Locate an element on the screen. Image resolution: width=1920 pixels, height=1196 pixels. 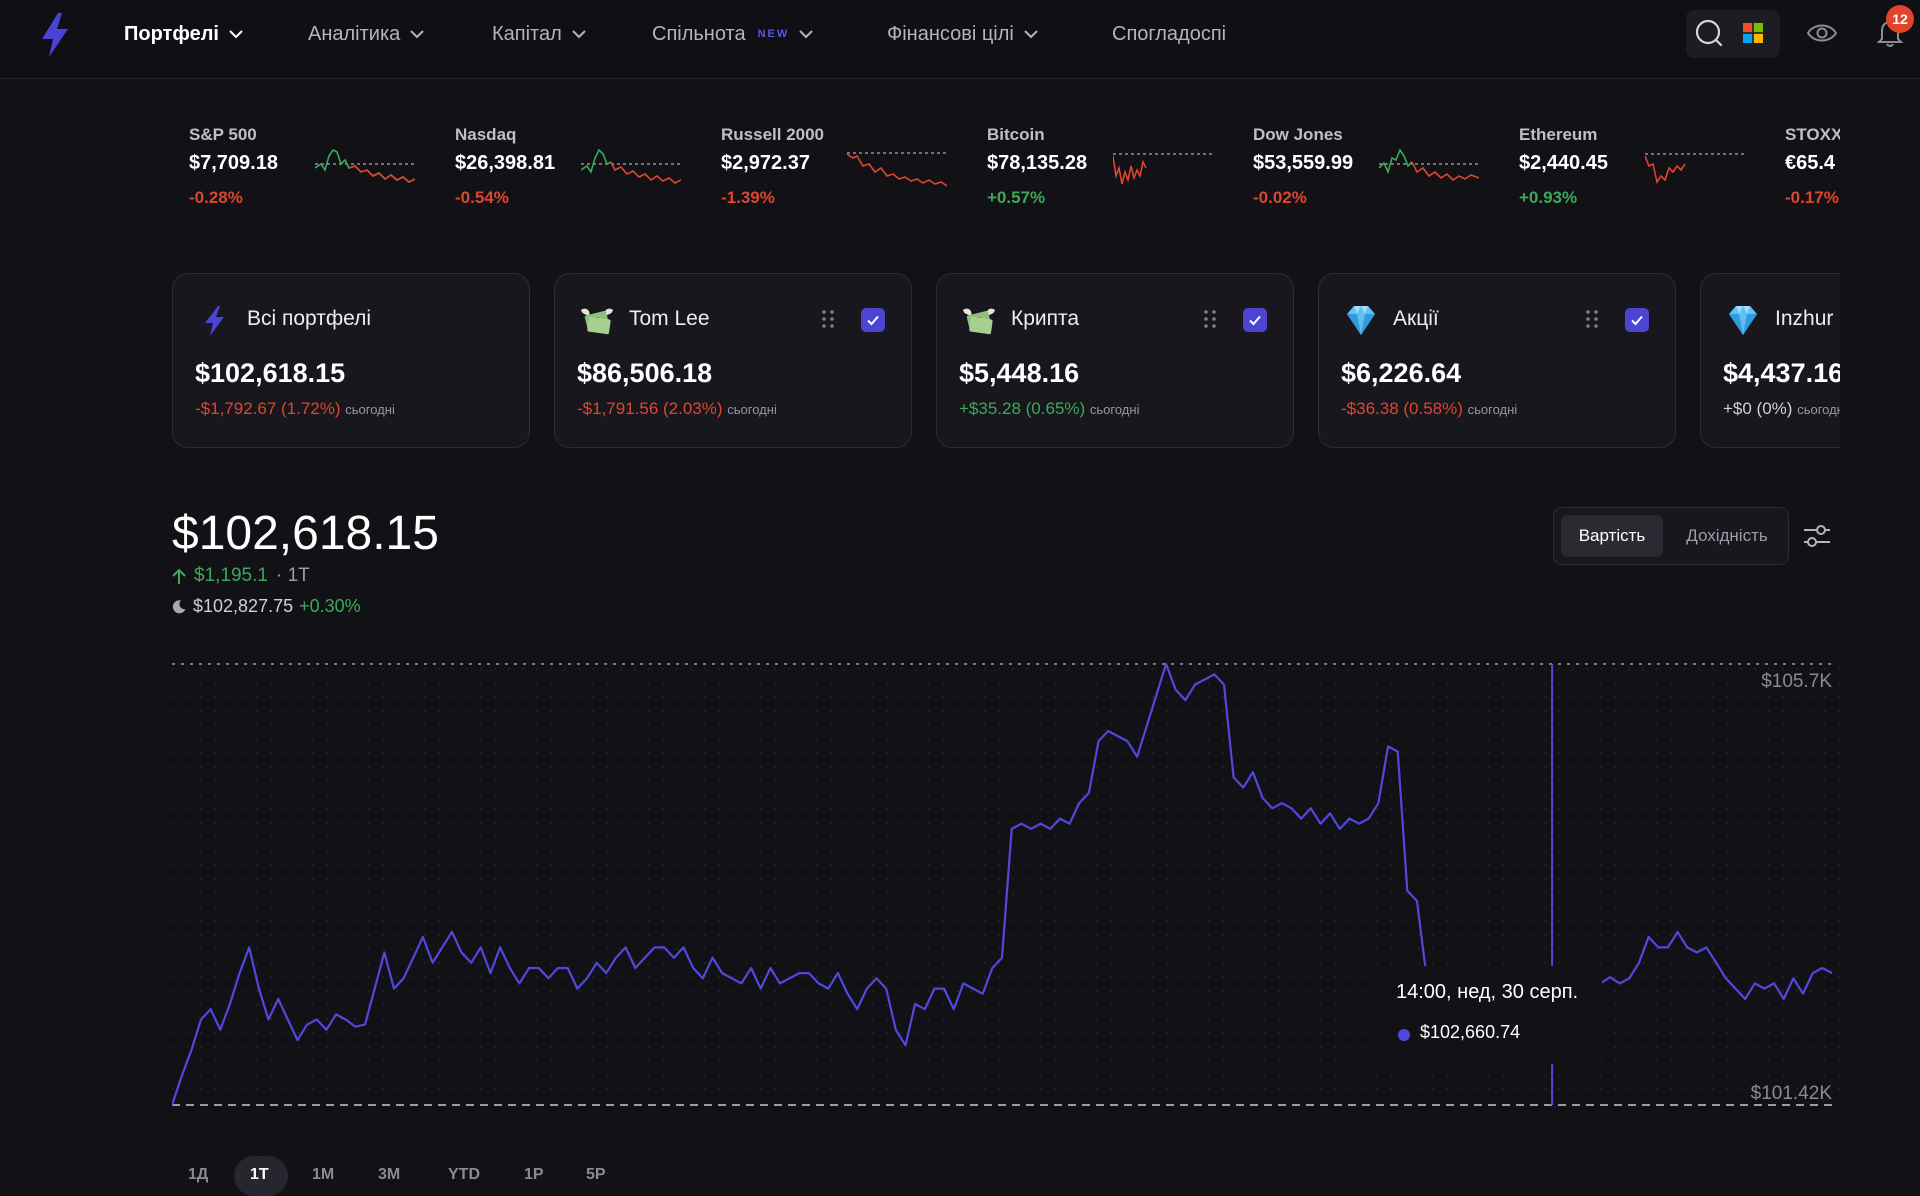
tooltip-value: $102,660.74 is located at coordinates (1470, 1032).